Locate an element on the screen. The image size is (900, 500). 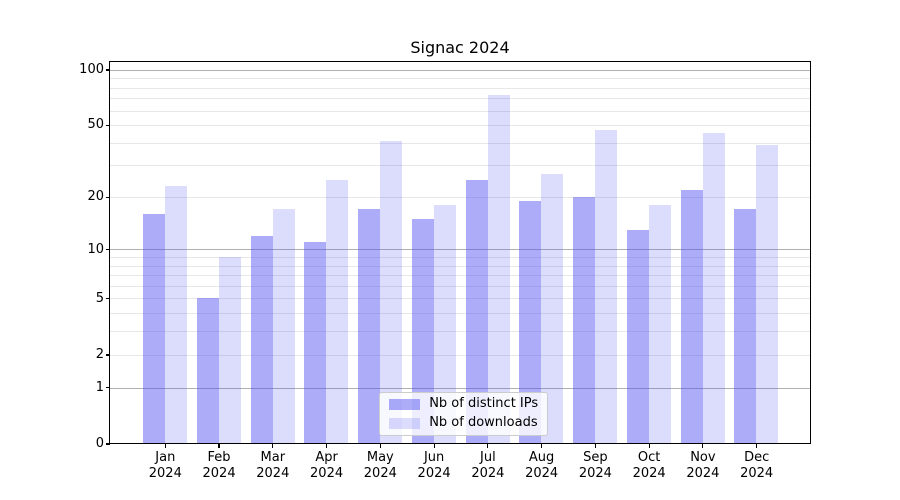
x-tick-label: Nov 2024 is located at coordinates (703, 465).